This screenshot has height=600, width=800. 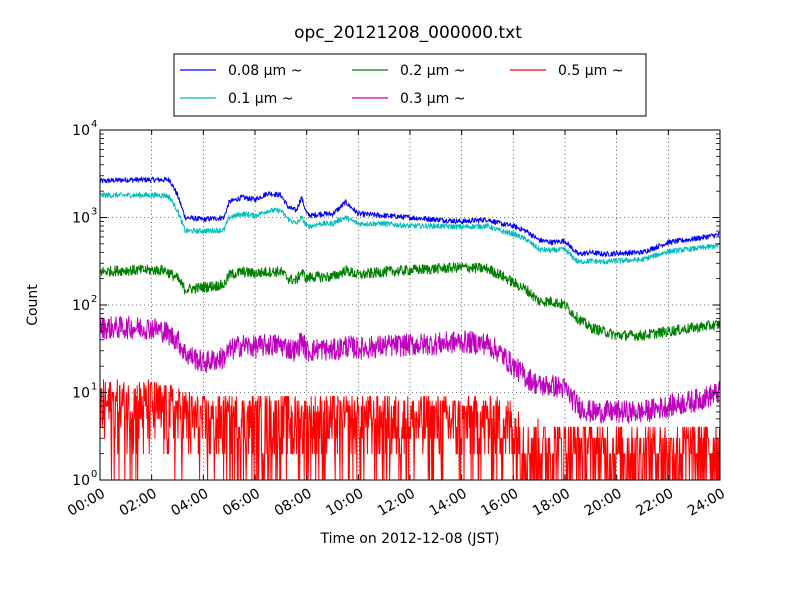 What do you see at coordinates (94, 387) in the screenshot?
I see `y-tick-exponent: 1` at bounding box center [94, 387].